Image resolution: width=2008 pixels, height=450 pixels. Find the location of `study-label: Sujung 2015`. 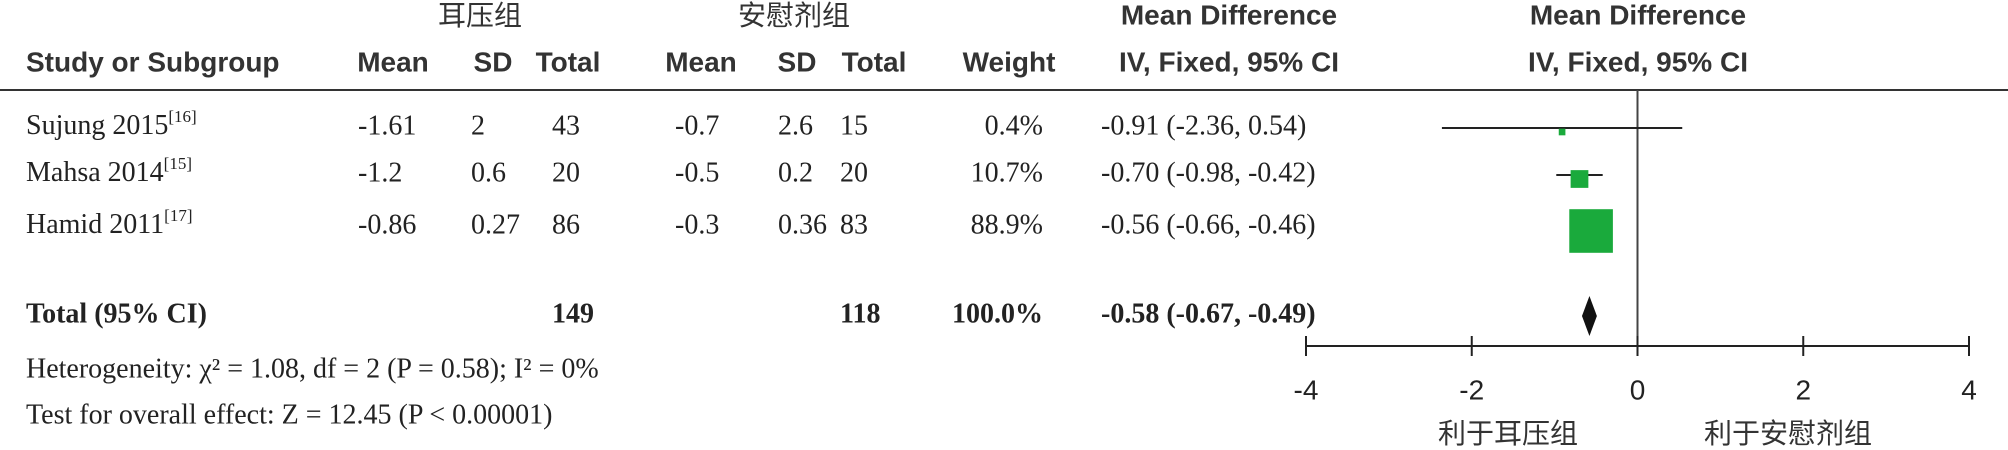

study-label: Sujung 2015 is located at coordinates (97, 125).